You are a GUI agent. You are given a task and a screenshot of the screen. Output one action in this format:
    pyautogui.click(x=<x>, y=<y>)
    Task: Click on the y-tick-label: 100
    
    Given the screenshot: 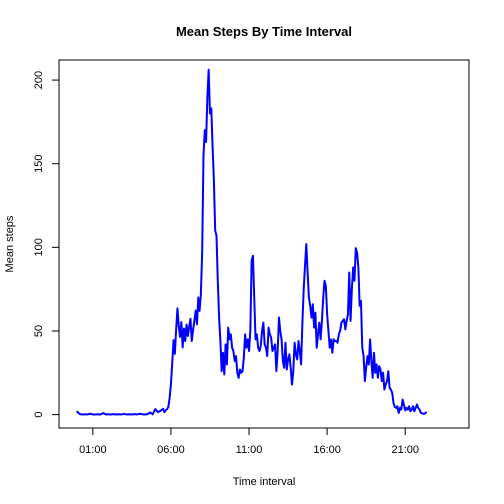 What is the action you would take?
    pyautogui.click(x=39, y=247)
    